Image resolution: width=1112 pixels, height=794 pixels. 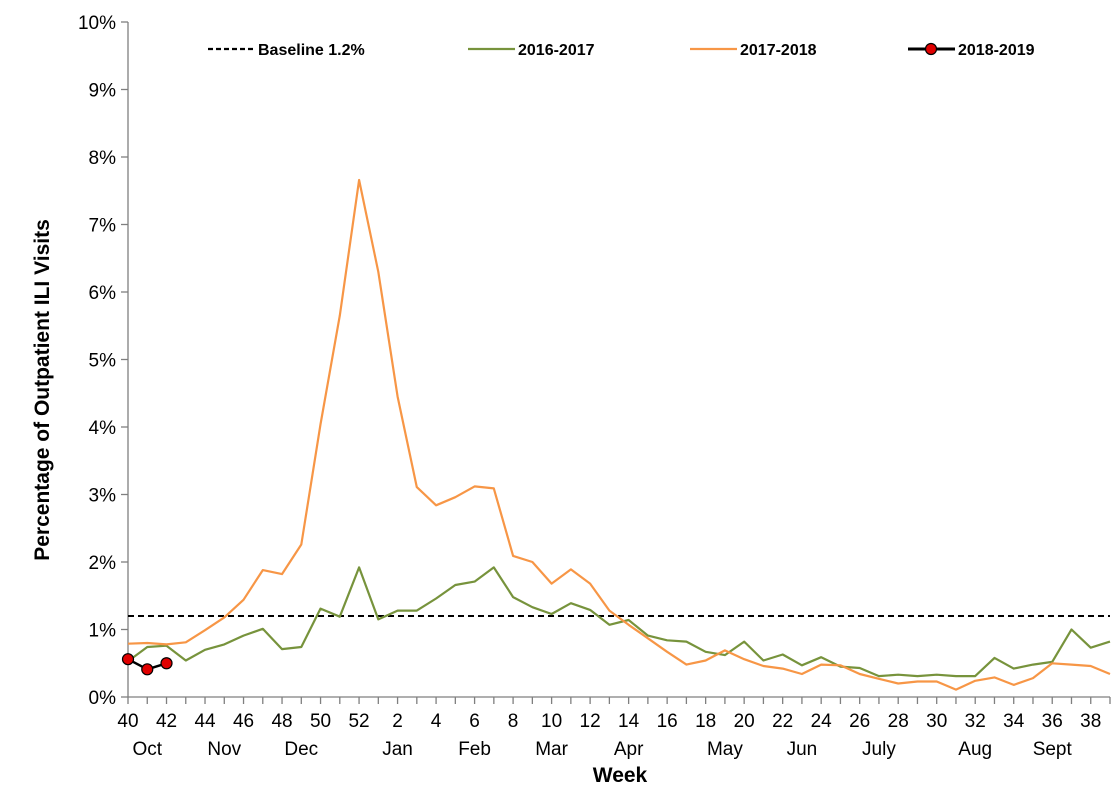 I want to click on y-tick-label: 1%, so click(x=103, y=631).